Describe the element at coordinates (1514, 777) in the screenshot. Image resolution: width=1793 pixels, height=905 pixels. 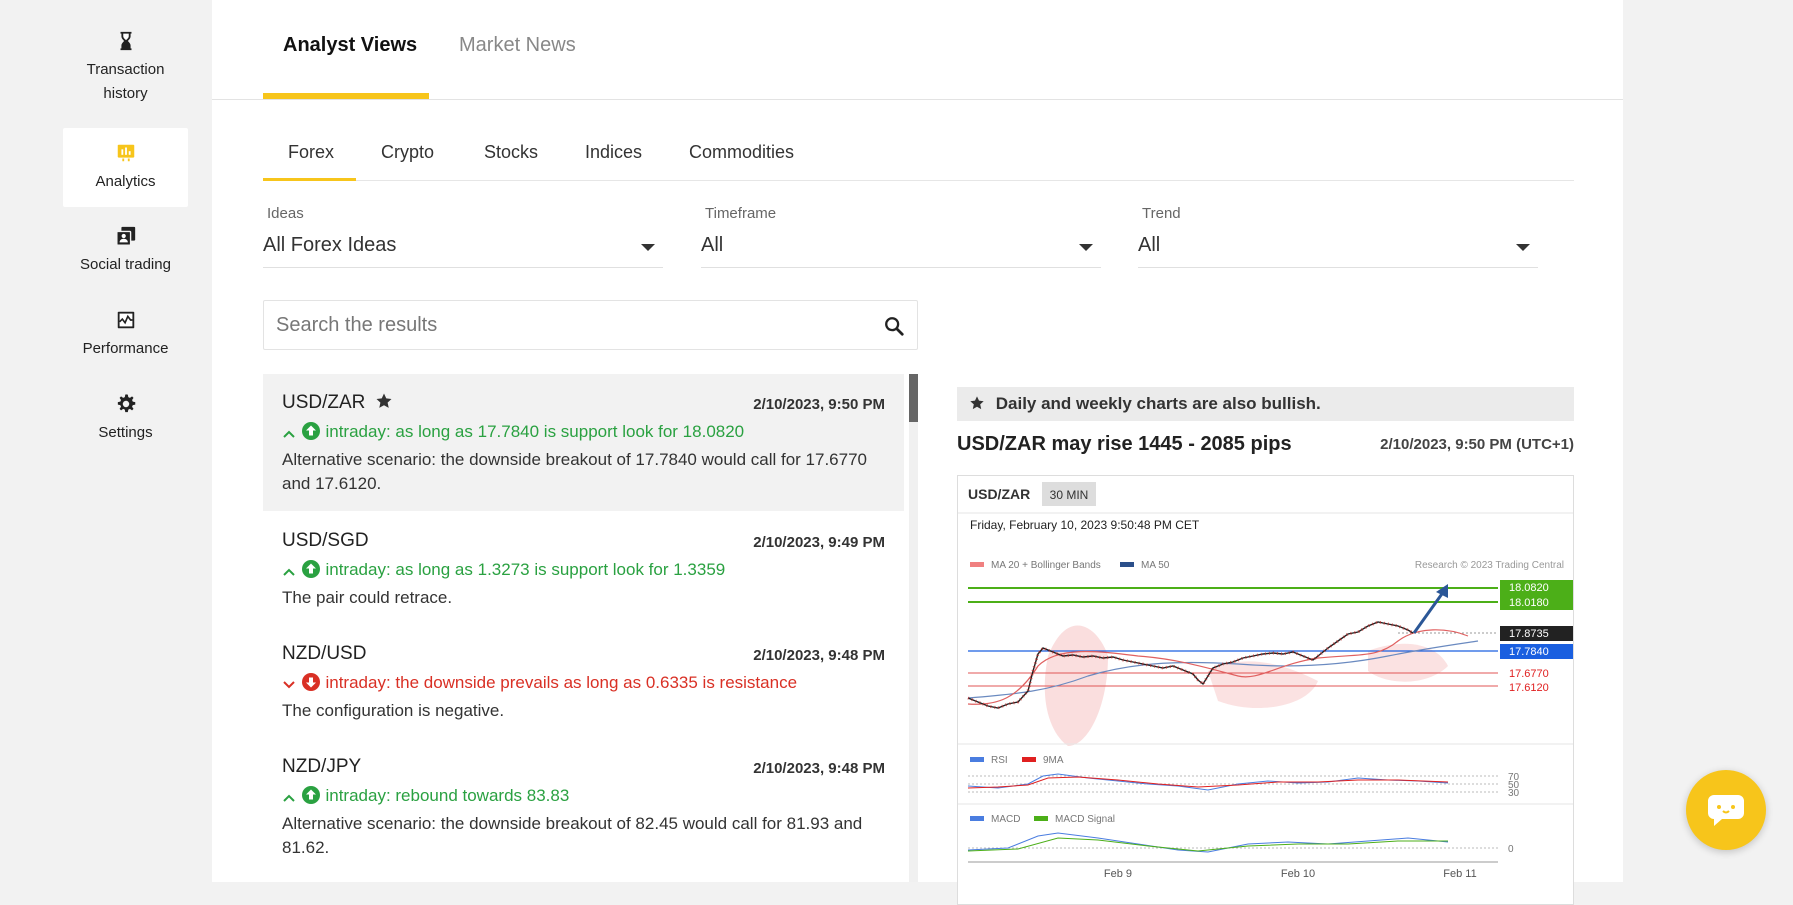
I see `rsi-tick: 70` at that location.